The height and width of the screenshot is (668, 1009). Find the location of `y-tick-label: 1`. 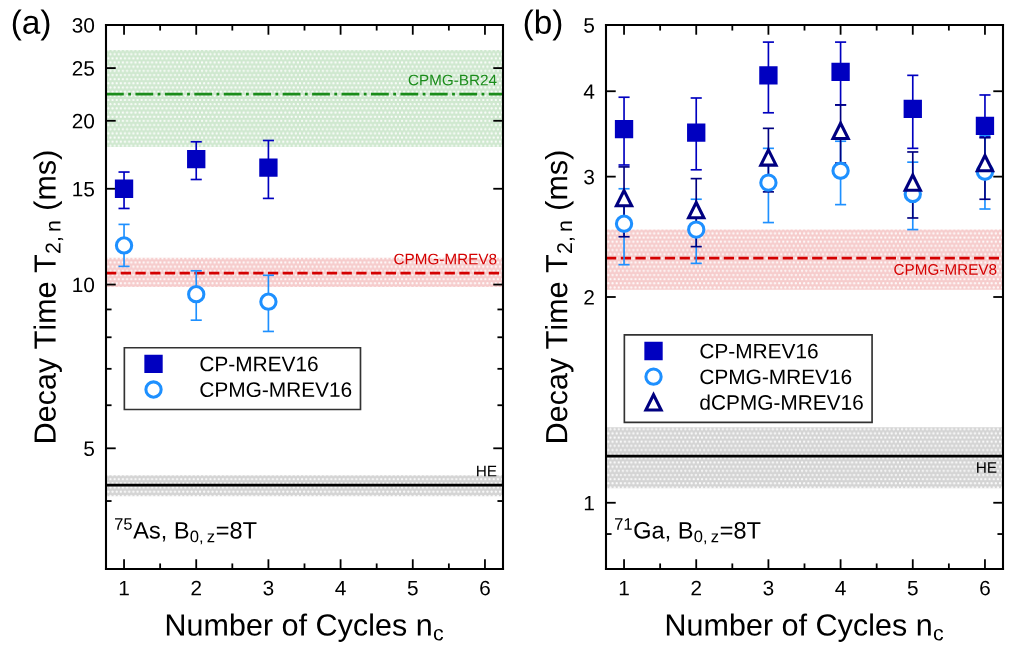

y-tick-label: 1 is located at coordinates (589, 503).